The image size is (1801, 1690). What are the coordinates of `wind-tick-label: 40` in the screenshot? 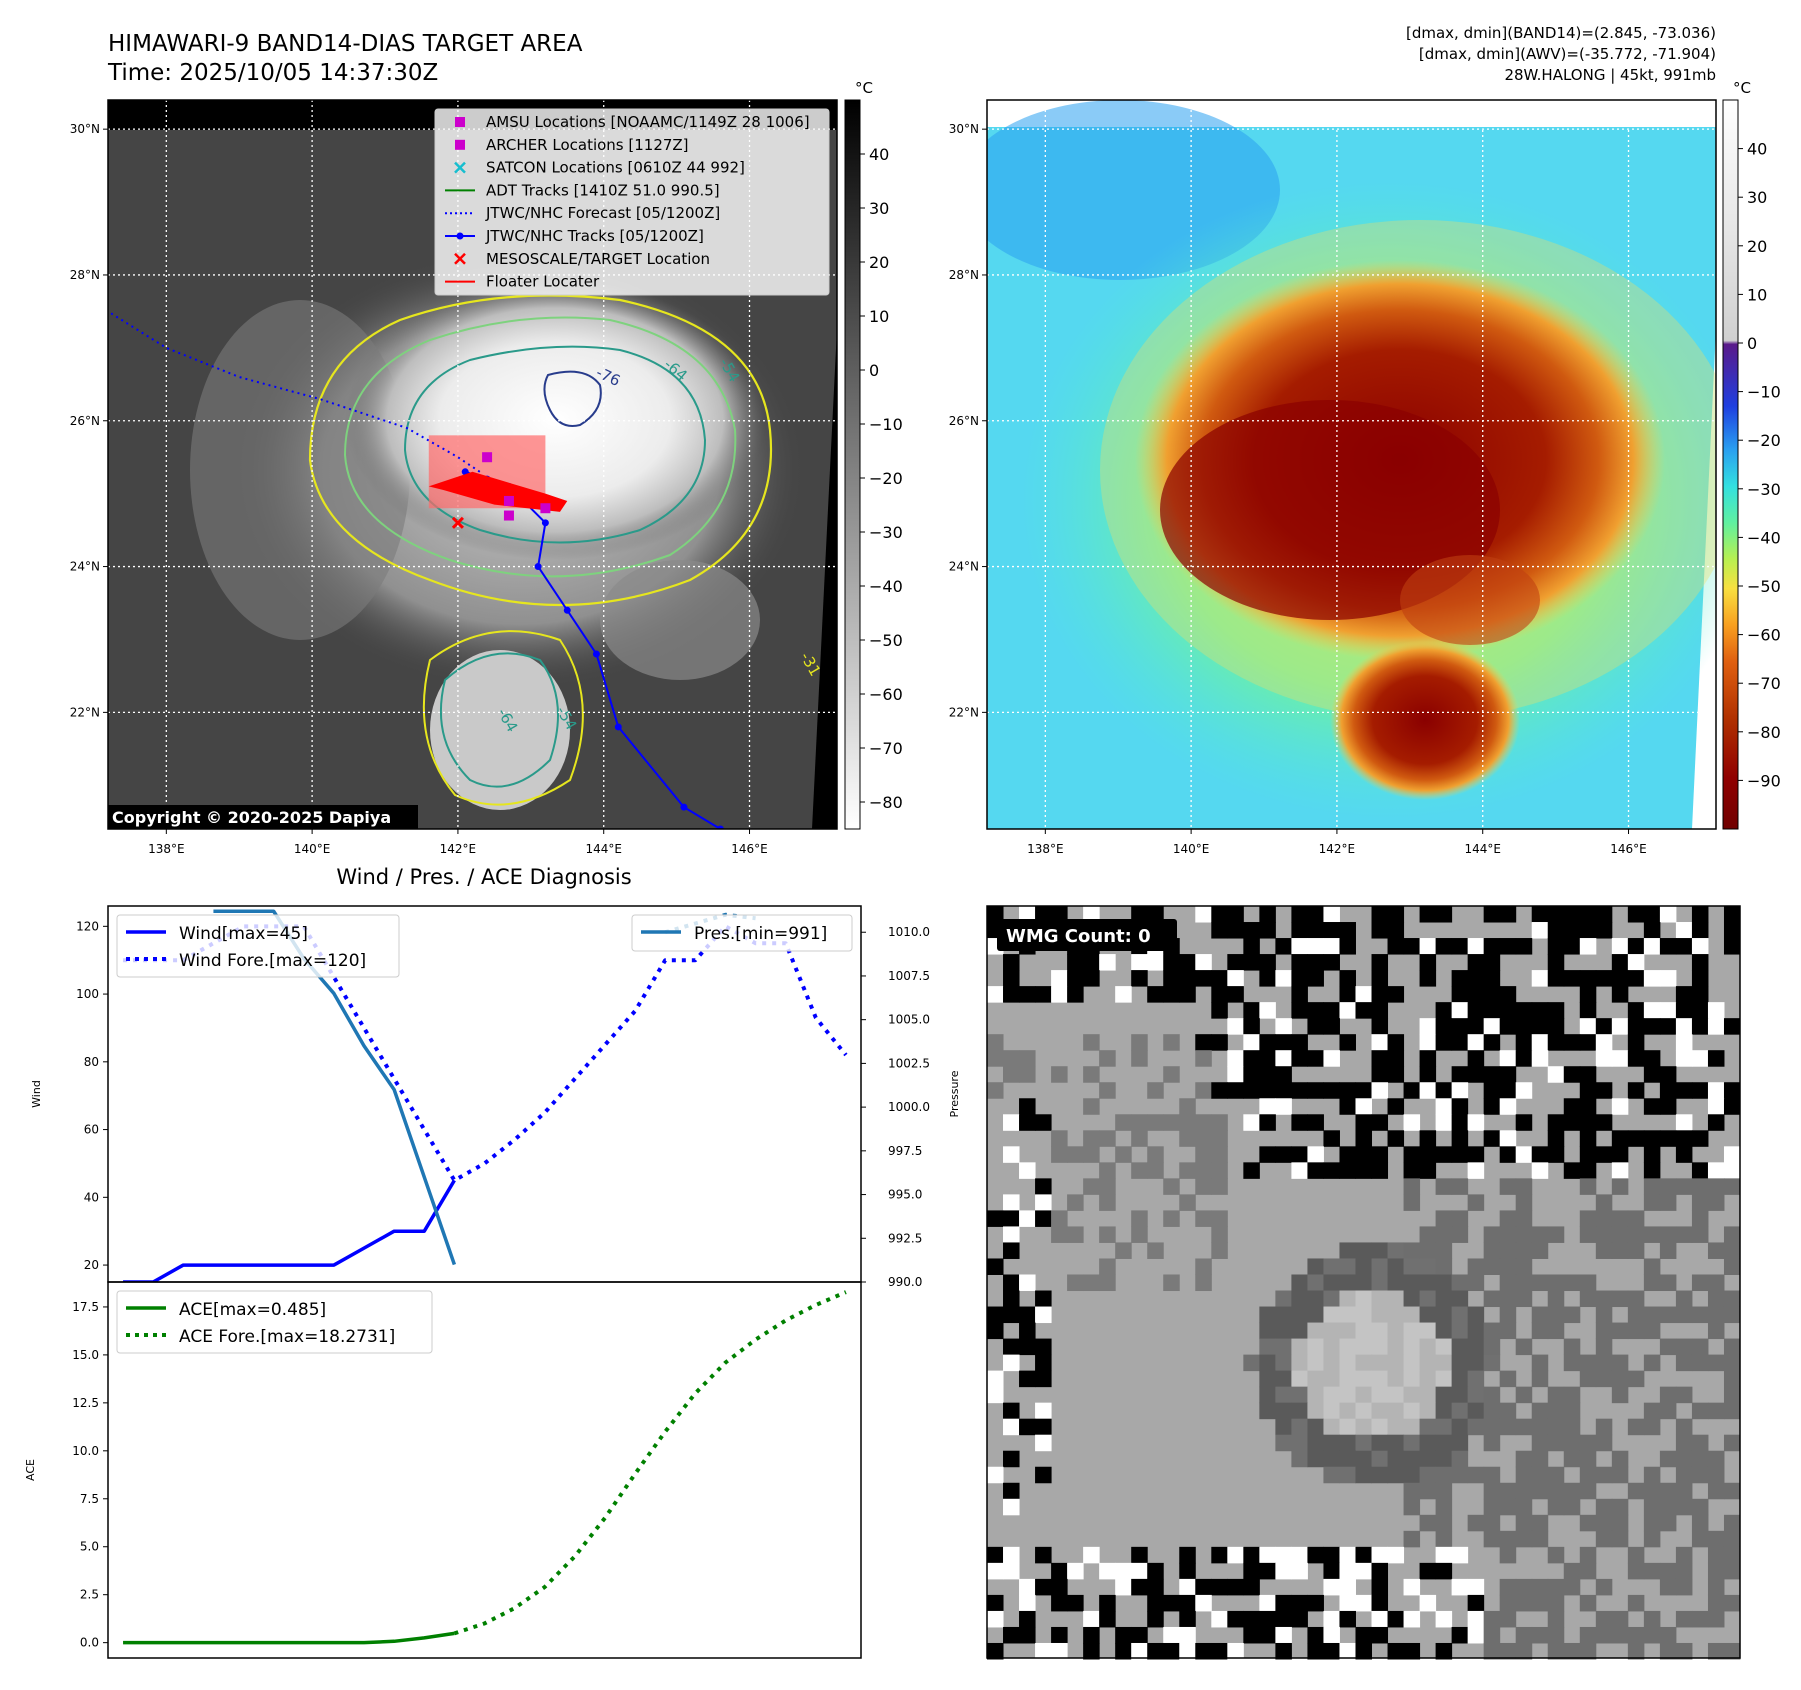 It's located at (91, 1197).